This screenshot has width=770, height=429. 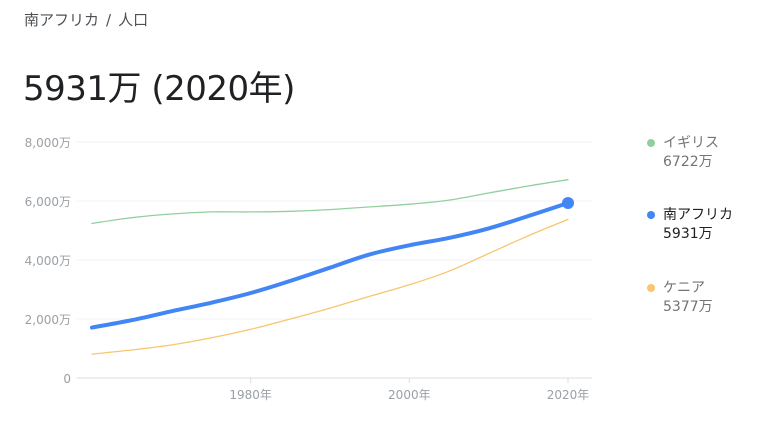 I want to click on breadcrumb-country-link: 南アフリカ, so click(x=62, y=20).